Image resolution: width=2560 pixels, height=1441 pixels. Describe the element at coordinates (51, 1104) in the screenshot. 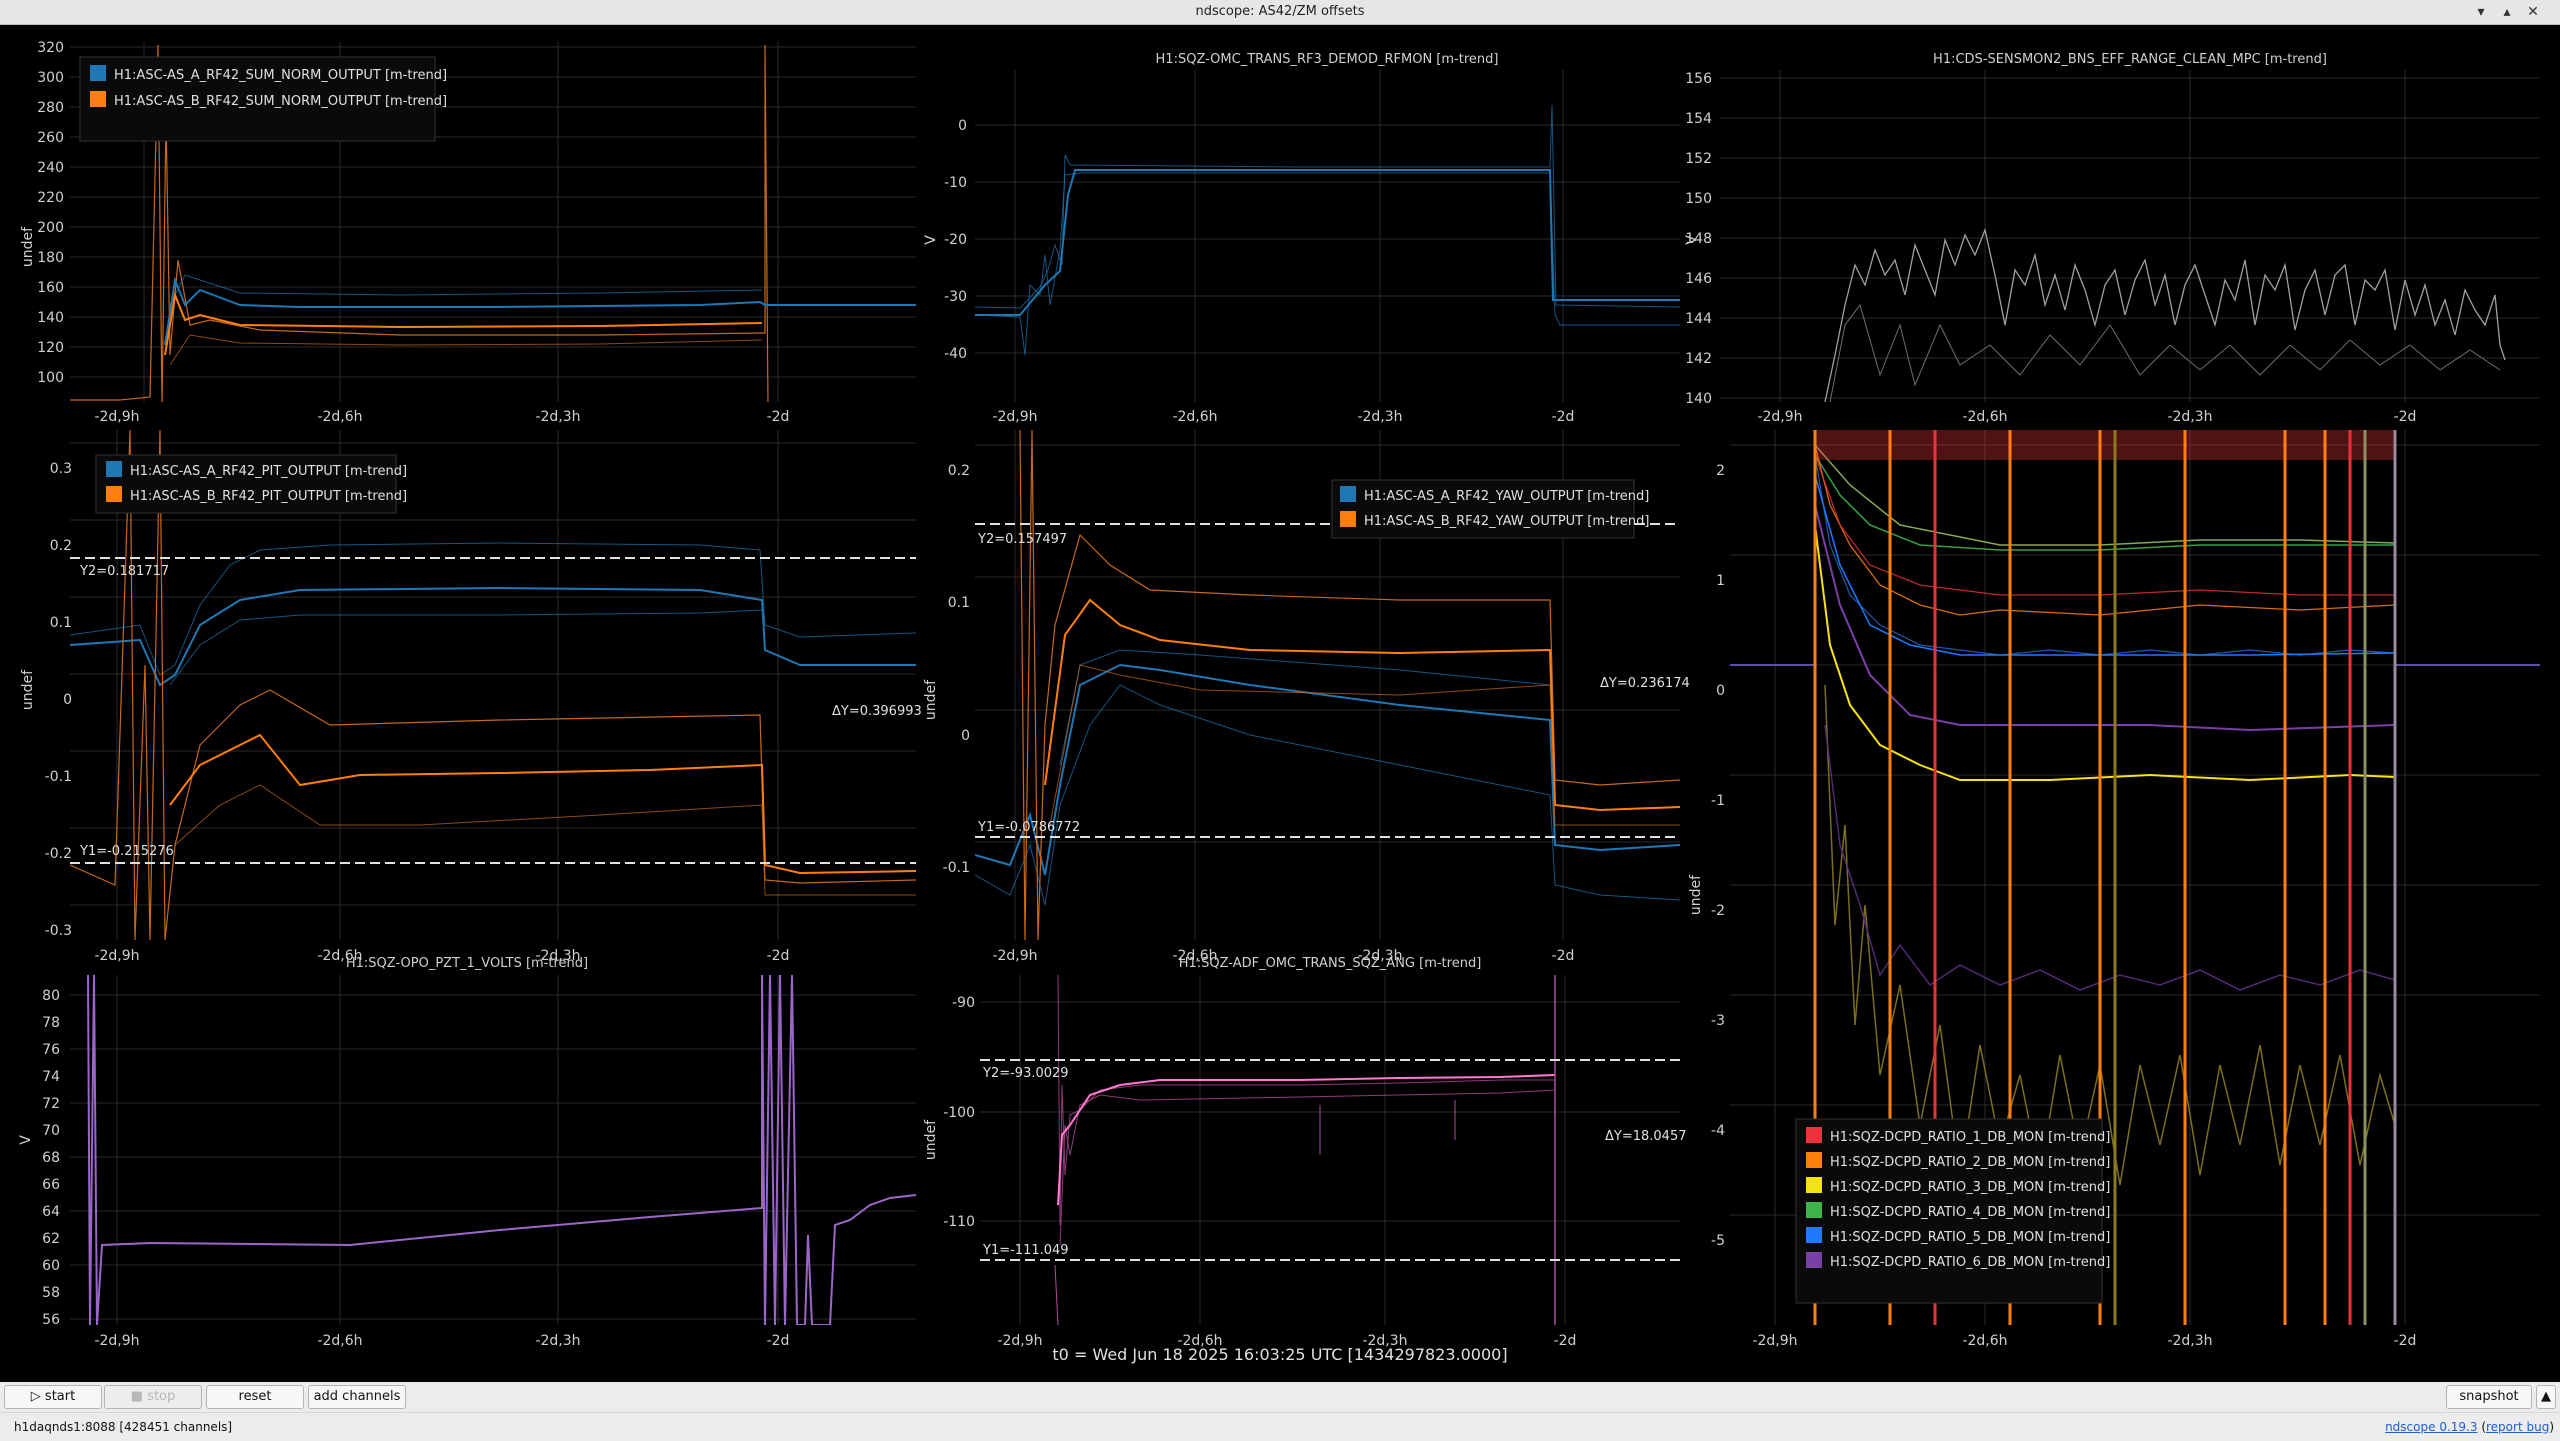

I see `ytick: 72` at that location.